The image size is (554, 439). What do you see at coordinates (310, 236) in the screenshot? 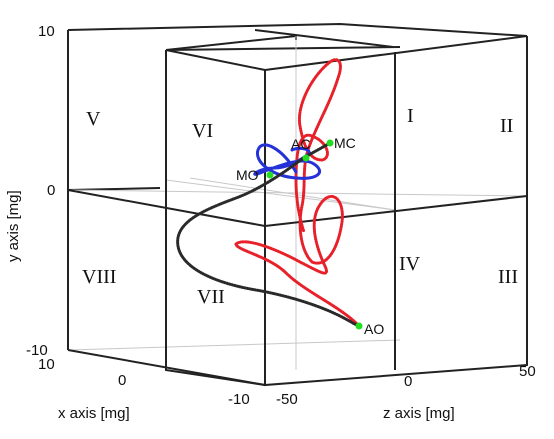
I see `event-markers: AC MC MO AO` at bounding box center [310, 236].